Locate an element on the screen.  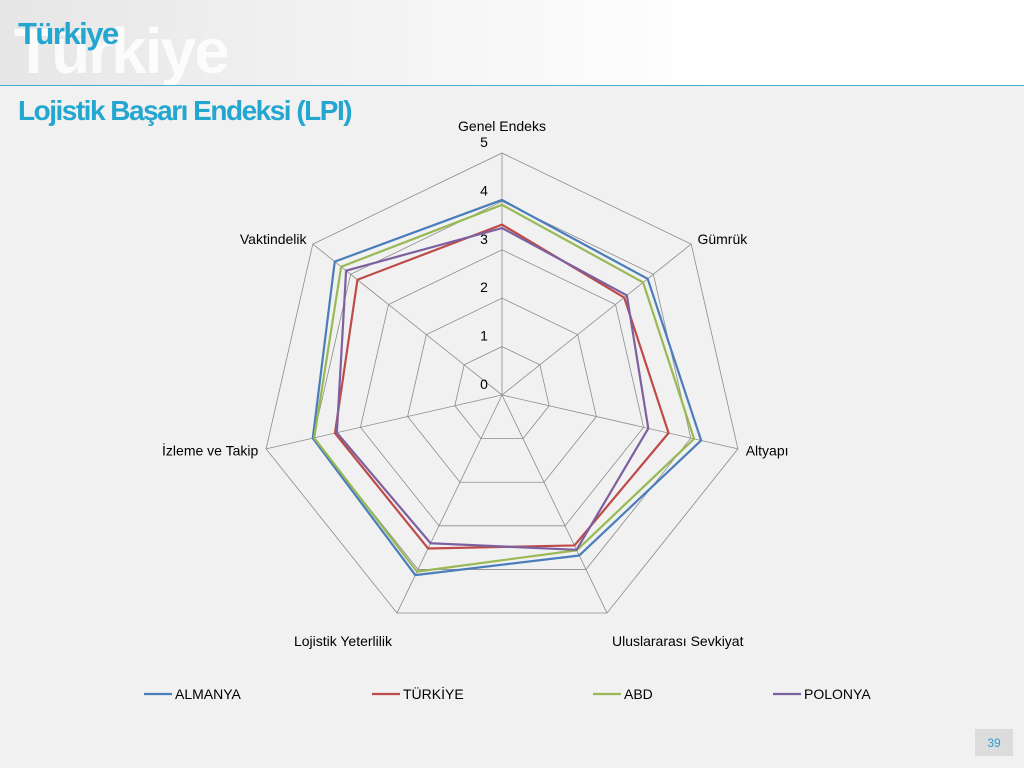
header-band is located at coordinates (512, 43).